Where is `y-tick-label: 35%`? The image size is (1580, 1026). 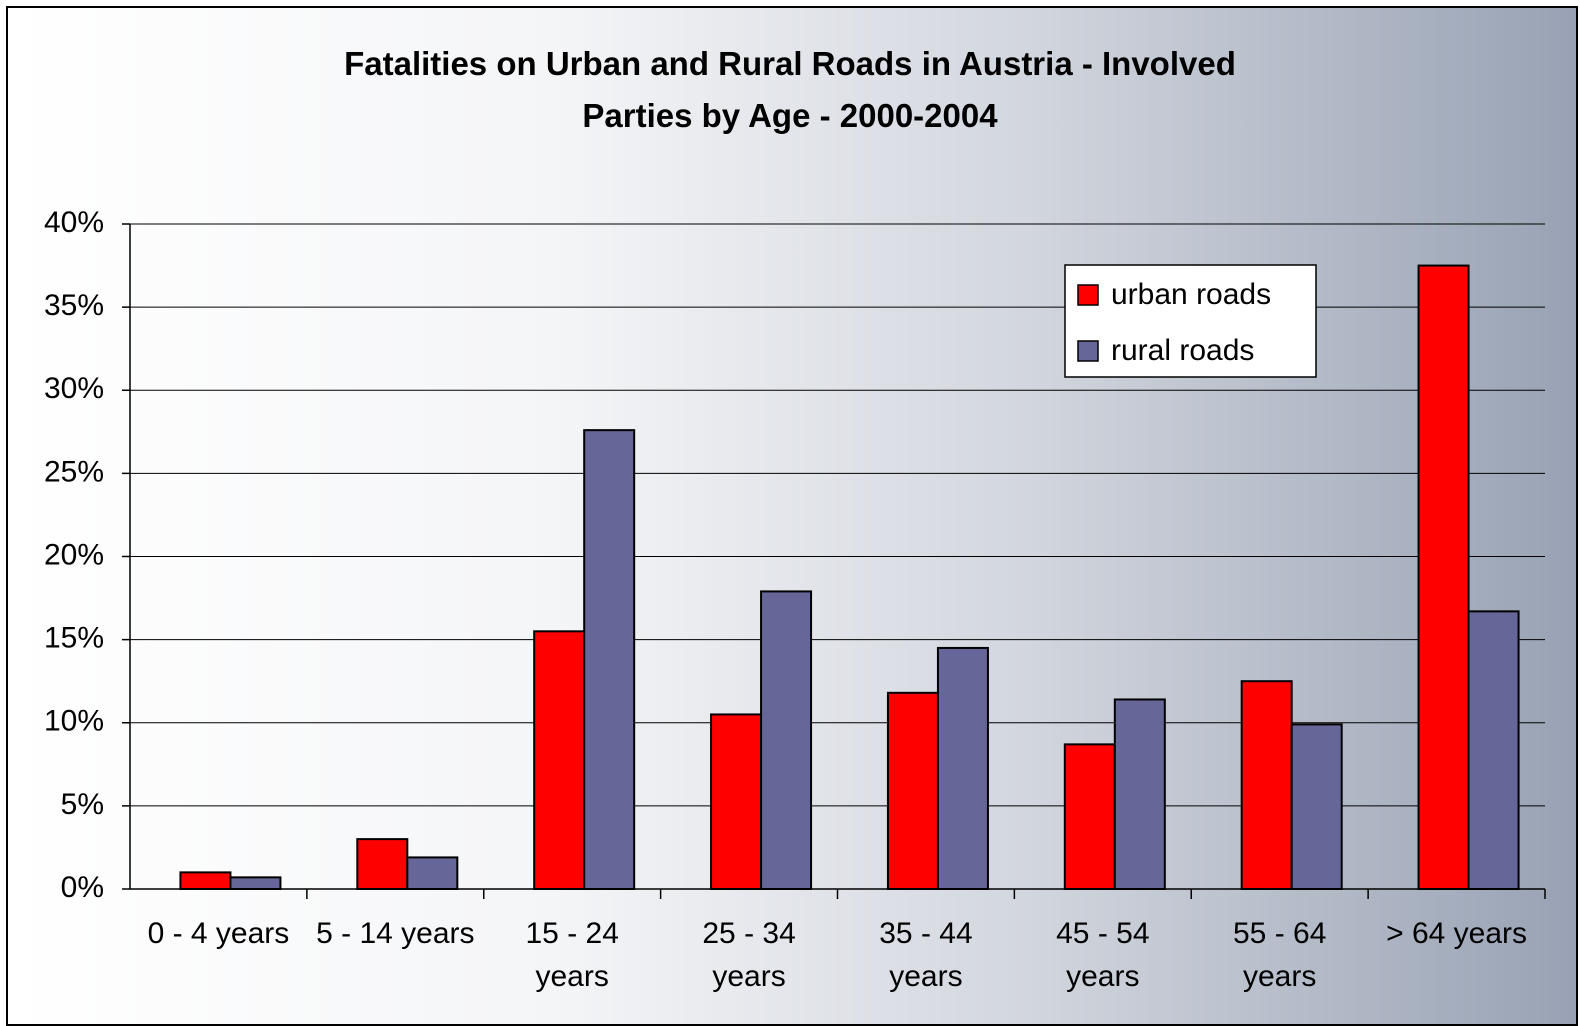 y-tick-label: 35% is located at coordinates (74, 305).